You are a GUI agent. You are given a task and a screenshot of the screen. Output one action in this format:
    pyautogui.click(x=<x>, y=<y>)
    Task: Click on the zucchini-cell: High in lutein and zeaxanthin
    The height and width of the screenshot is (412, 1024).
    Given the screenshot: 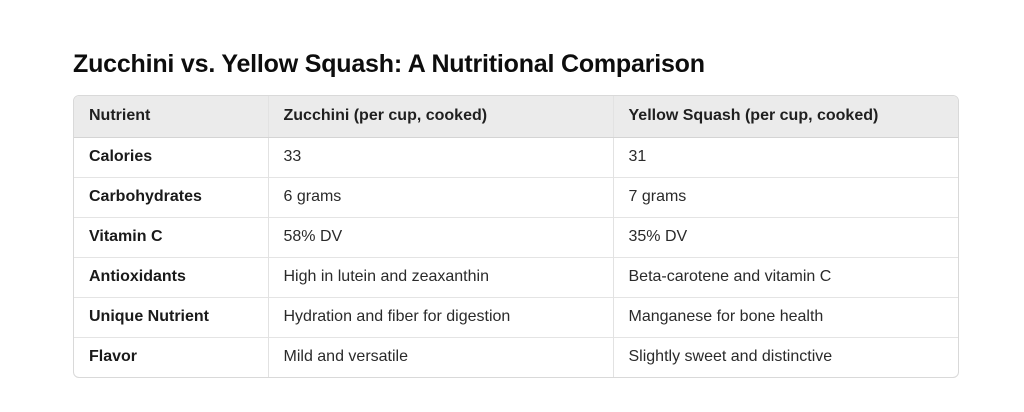 What is the action you would take?
    pyautogui.click(x=440, y=276)
    